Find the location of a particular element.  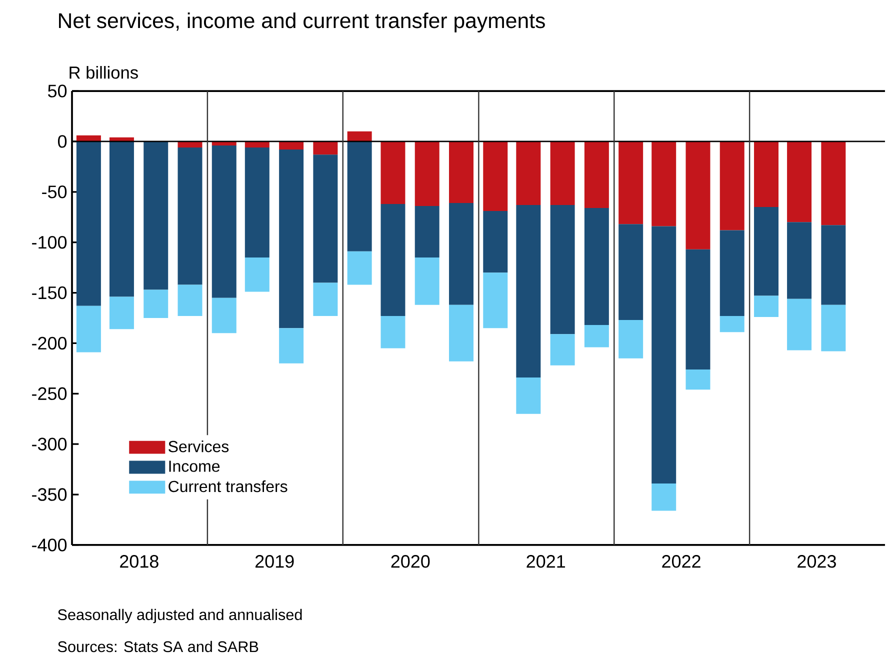

legend-label: Current transfers is located at coordinates (228, 486).